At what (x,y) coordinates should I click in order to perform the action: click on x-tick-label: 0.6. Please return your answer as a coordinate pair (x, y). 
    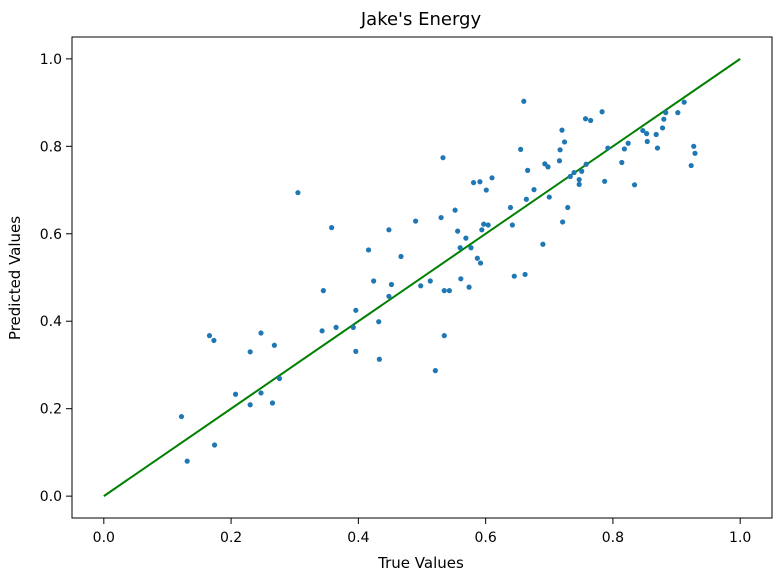
    Looking at the image, I should click on (486, 538).